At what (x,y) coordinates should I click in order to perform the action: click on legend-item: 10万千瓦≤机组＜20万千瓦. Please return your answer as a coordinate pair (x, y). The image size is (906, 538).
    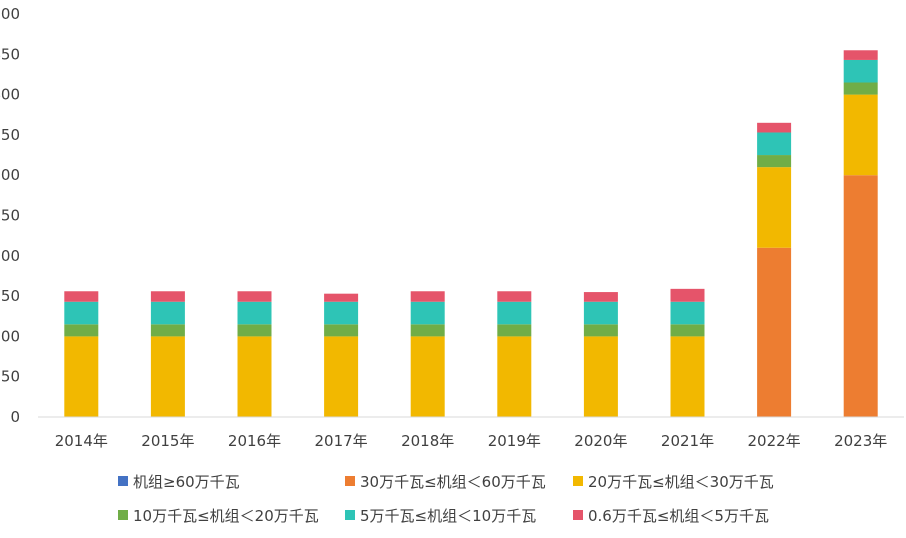
    Looking at the image, I should click on (218, 516).